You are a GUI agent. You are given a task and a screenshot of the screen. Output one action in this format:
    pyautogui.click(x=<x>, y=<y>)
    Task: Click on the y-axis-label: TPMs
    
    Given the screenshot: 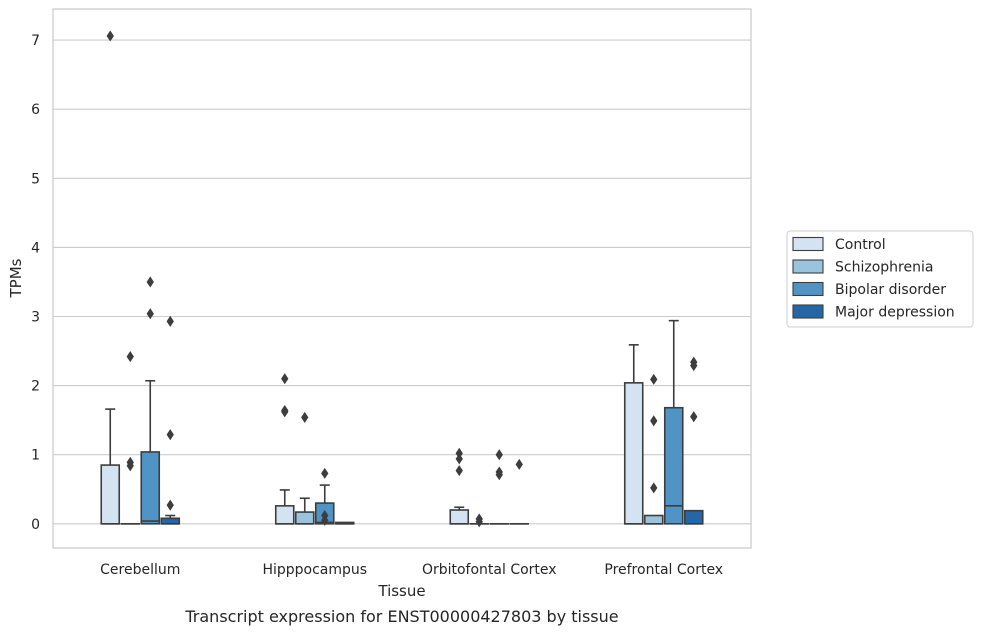 What is the action you would take?
    pyautogui.click(x=16, y=278)
    